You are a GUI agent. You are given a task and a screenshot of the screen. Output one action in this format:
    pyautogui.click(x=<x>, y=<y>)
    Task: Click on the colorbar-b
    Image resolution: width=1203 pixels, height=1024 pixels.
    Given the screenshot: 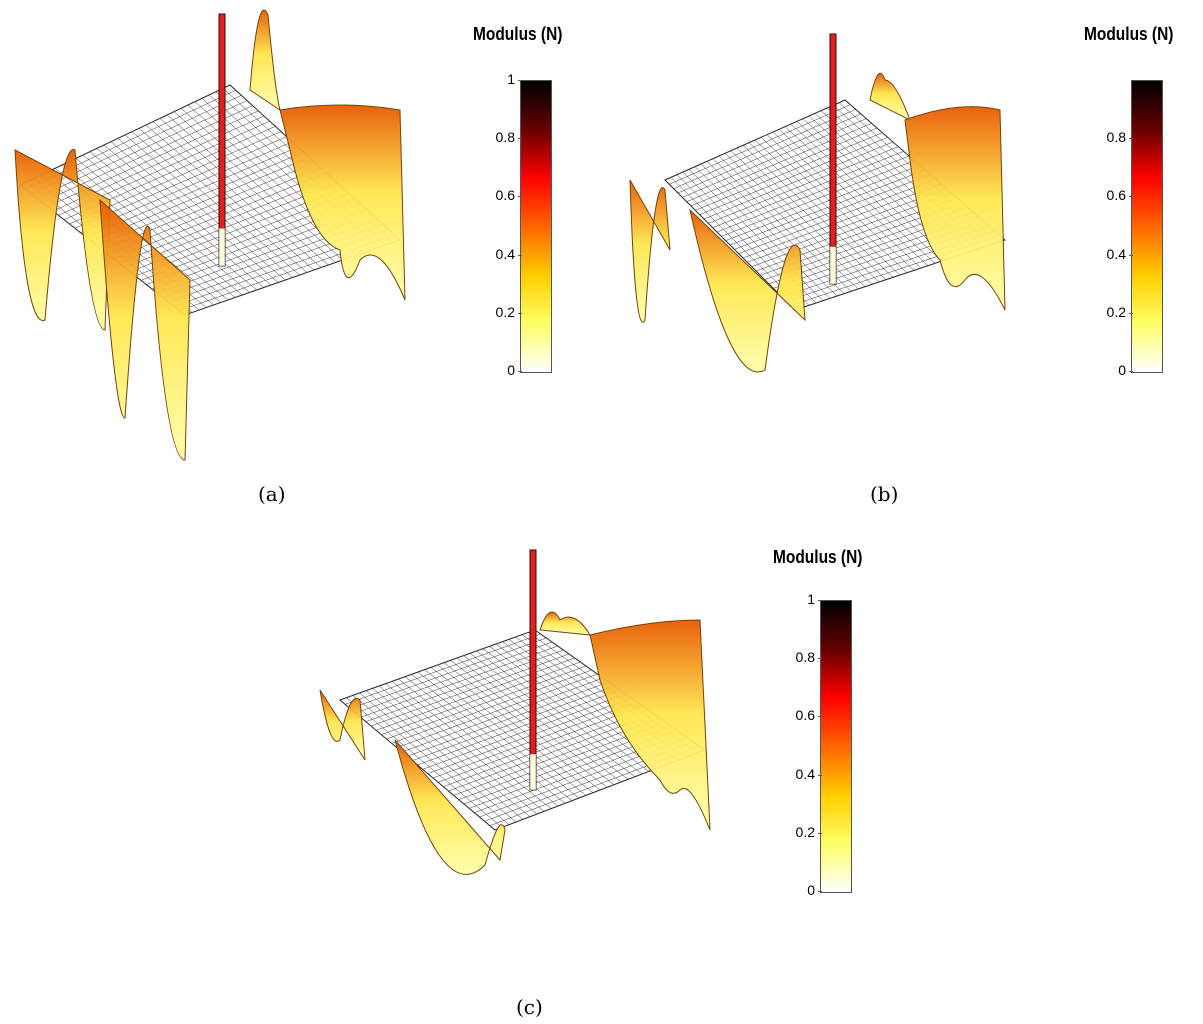 What is the action you would take?
    pyautogui.click(x=1147, y=226)
    